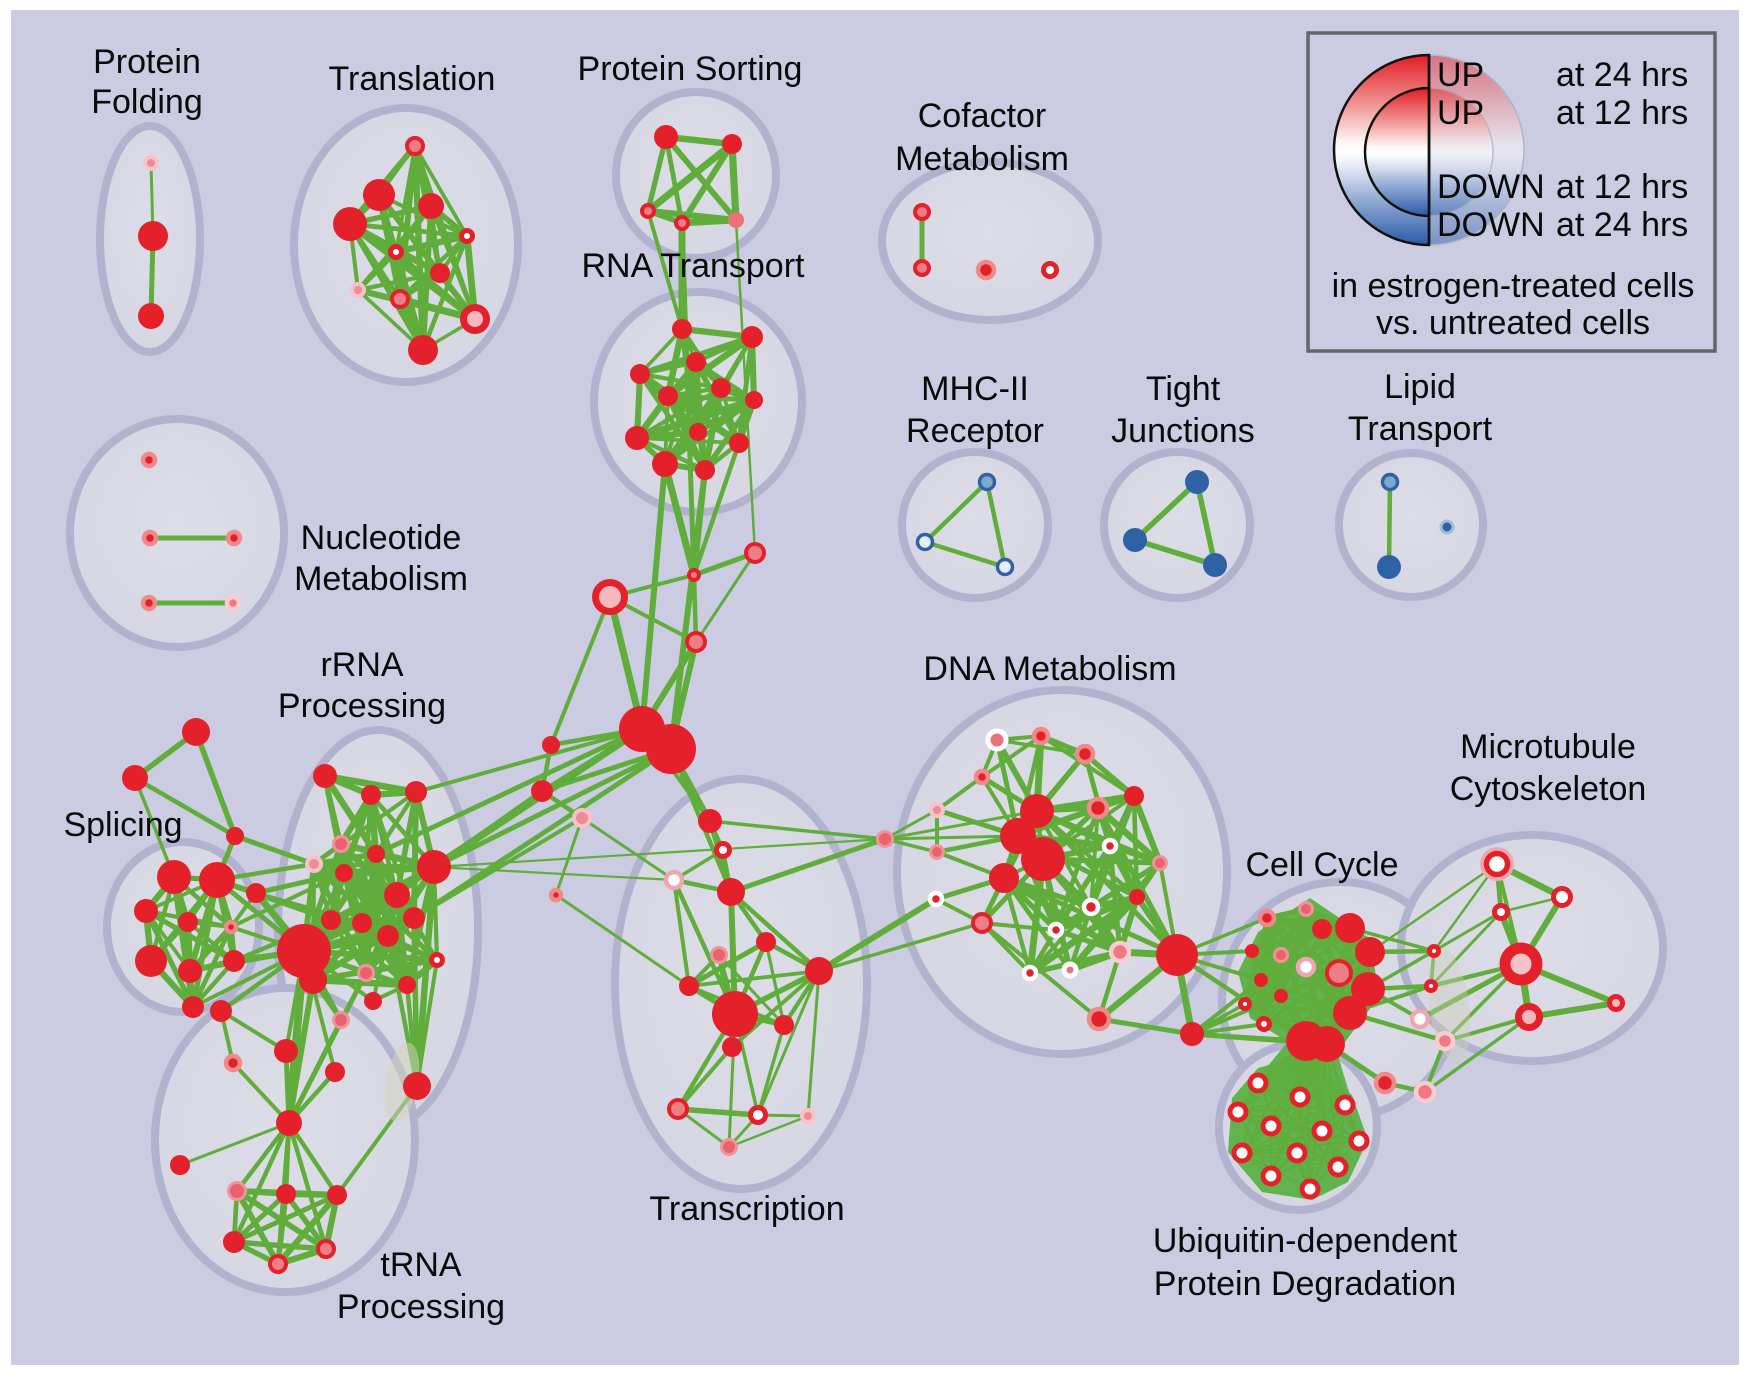 The height and width of the screenshot is (1376, 1750). I want to click on svg-text: MHC-II, so click(975, 389).